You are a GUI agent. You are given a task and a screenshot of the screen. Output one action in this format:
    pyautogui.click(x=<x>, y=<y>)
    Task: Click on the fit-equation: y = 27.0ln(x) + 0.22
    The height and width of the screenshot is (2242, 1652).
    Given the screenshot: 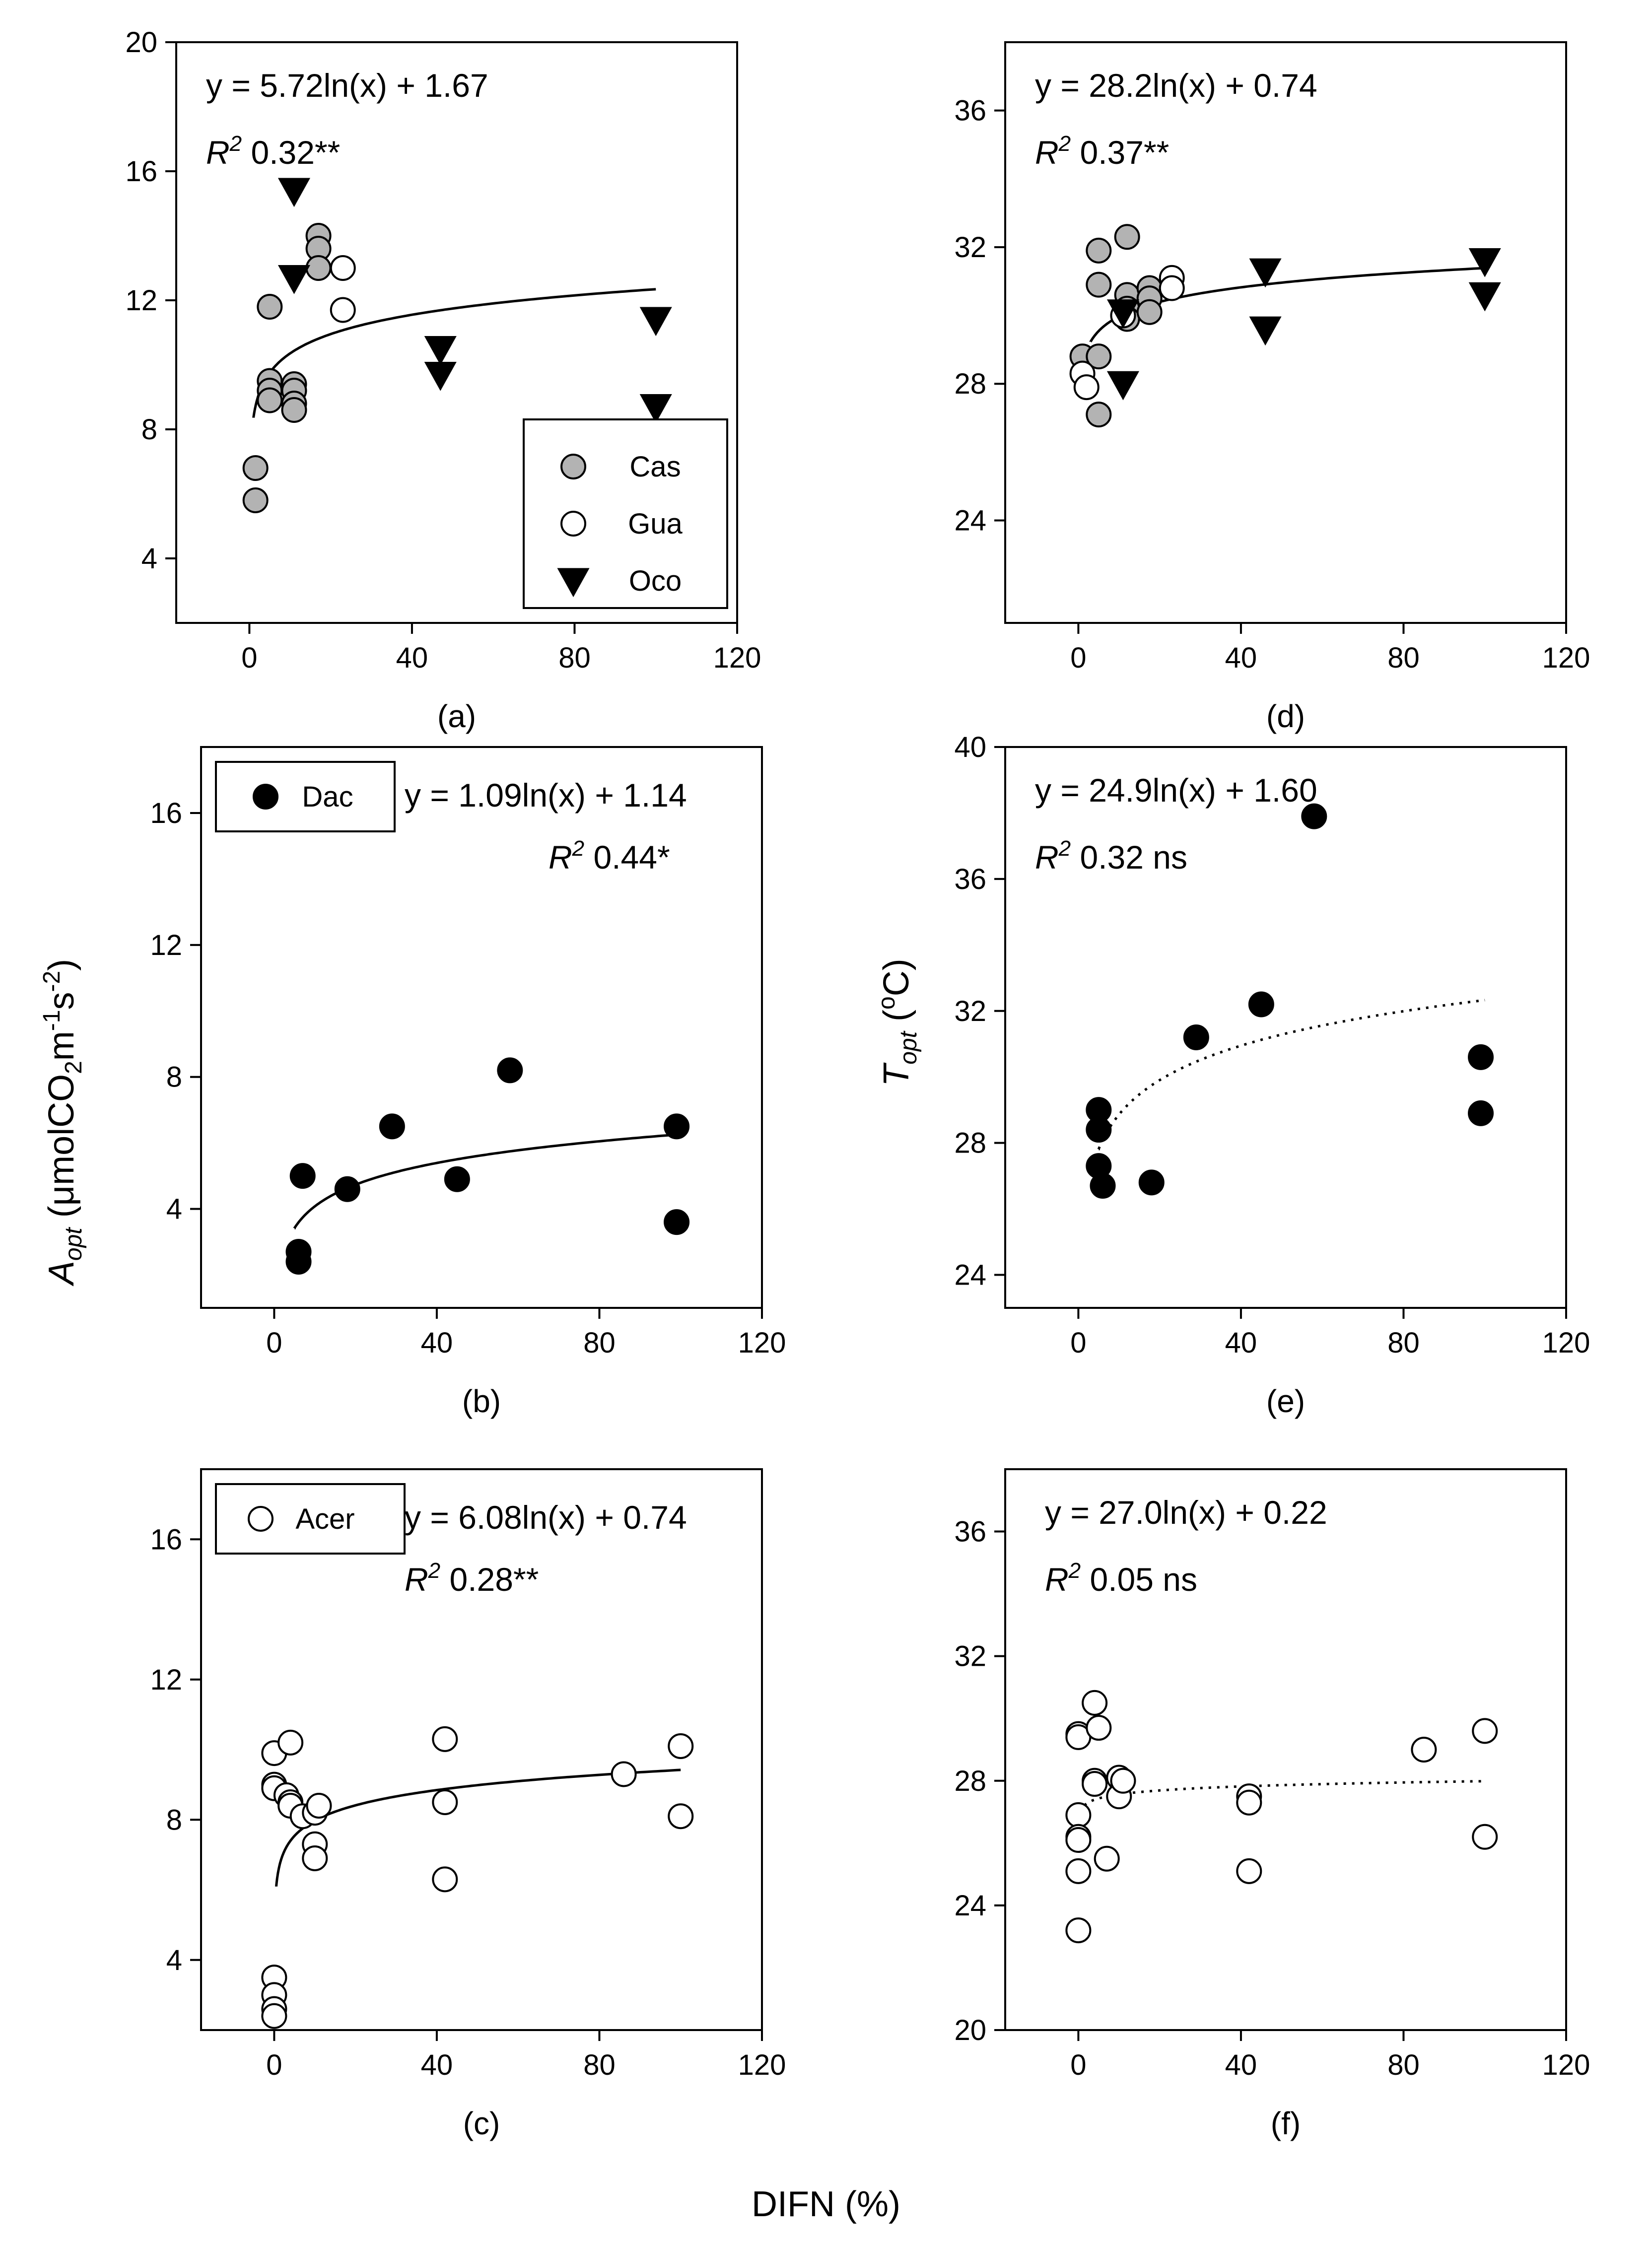 What is the action you would take?
    pyautogui.click(x=1186, y=1512)
    